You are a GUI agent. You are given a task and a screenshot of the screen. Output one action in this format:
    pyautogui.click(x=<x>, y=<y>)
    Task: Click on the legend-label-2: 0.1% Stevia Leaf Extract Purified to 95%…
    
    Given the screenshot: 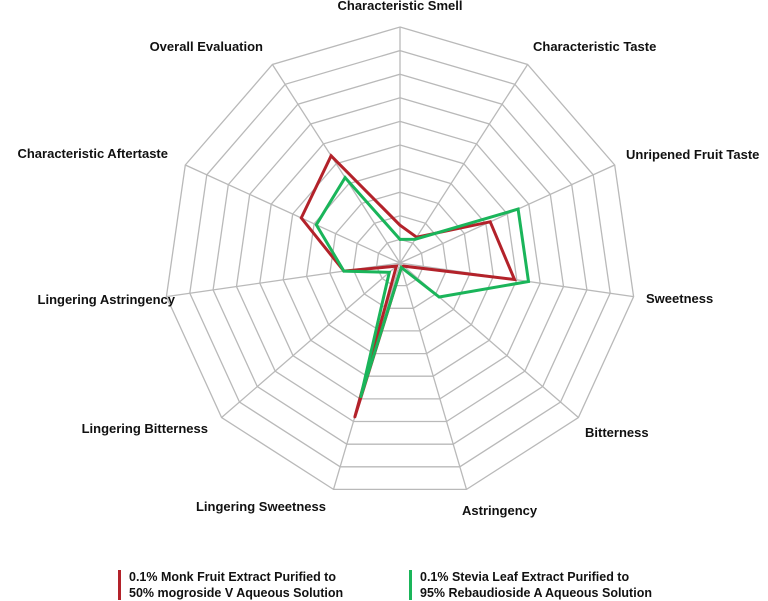 What is the action you would take?
    pyautogui.click(x=536, y=585)
    